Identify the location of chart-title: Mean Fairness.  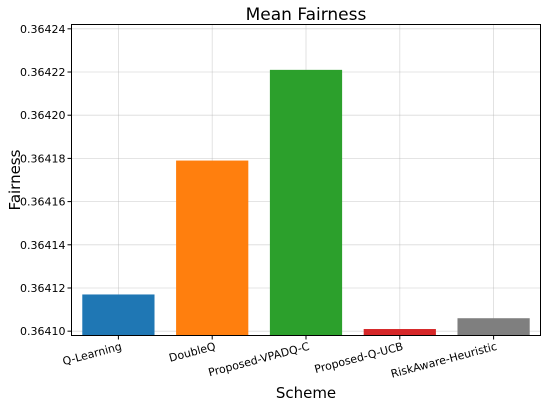
(306, 15).